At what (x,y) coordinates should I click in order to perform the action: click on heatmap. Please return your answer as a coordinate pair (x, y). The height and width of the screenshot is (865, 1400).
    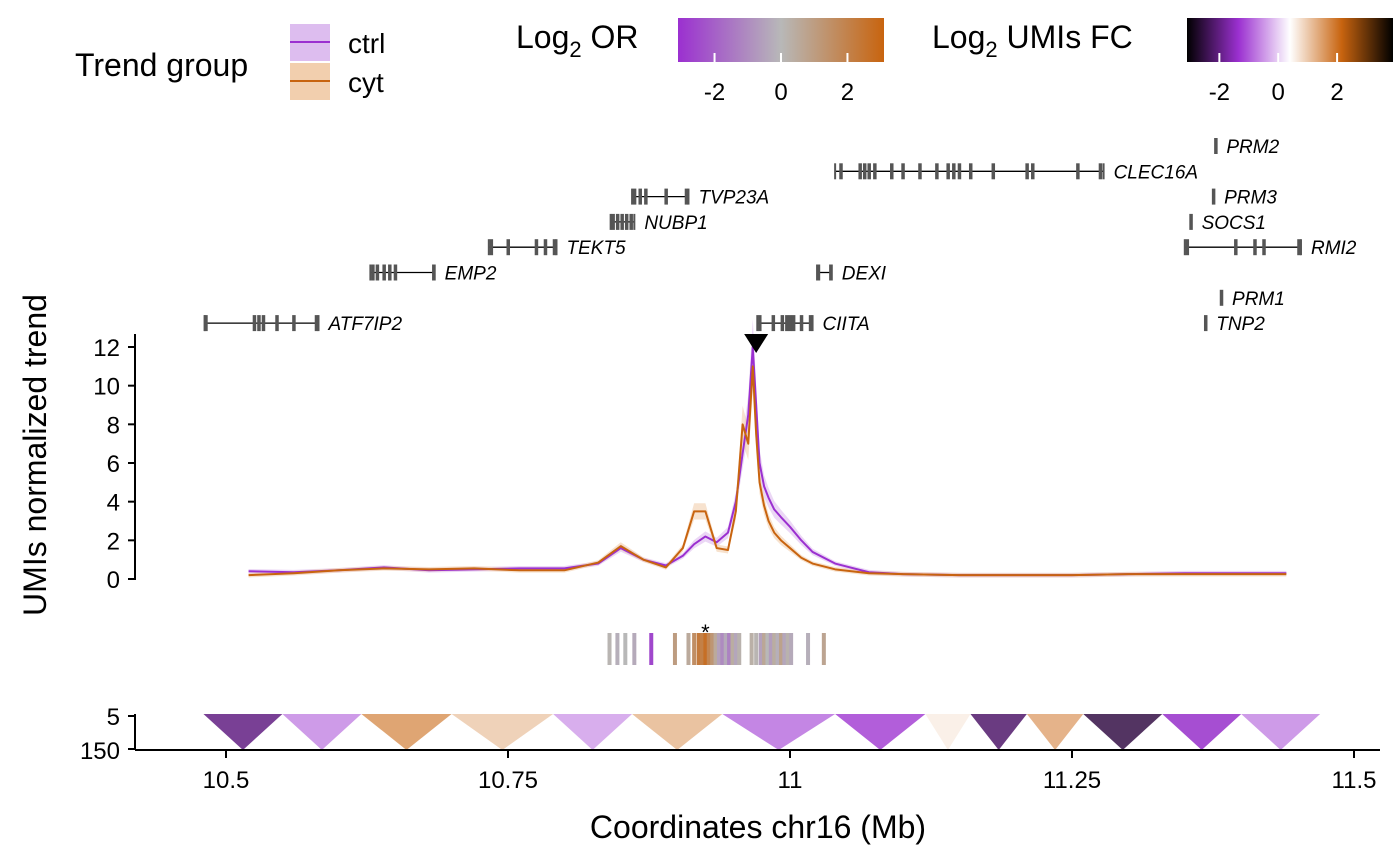
    Looking at the image, I should click on (762, 732).